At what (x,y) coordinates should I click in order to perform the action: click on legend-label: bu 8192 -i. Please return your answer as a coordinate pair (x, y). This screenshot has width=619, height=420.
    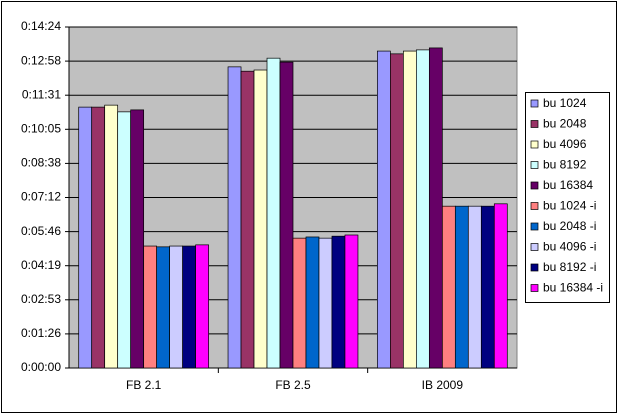
    Looking at the image, I should click on (569, 267).